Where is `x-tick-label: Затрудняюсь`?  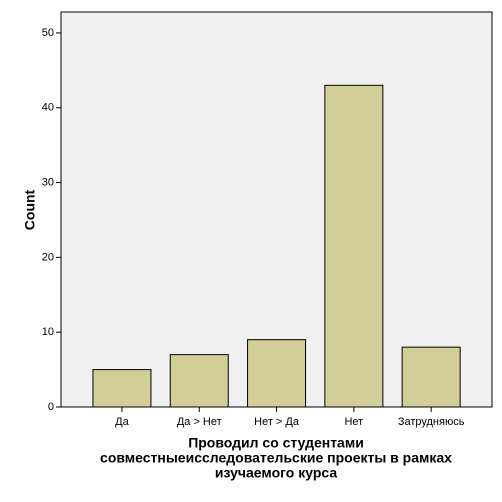
x-tick-label: Затрудняюсь is located at coordinates (431, 422).